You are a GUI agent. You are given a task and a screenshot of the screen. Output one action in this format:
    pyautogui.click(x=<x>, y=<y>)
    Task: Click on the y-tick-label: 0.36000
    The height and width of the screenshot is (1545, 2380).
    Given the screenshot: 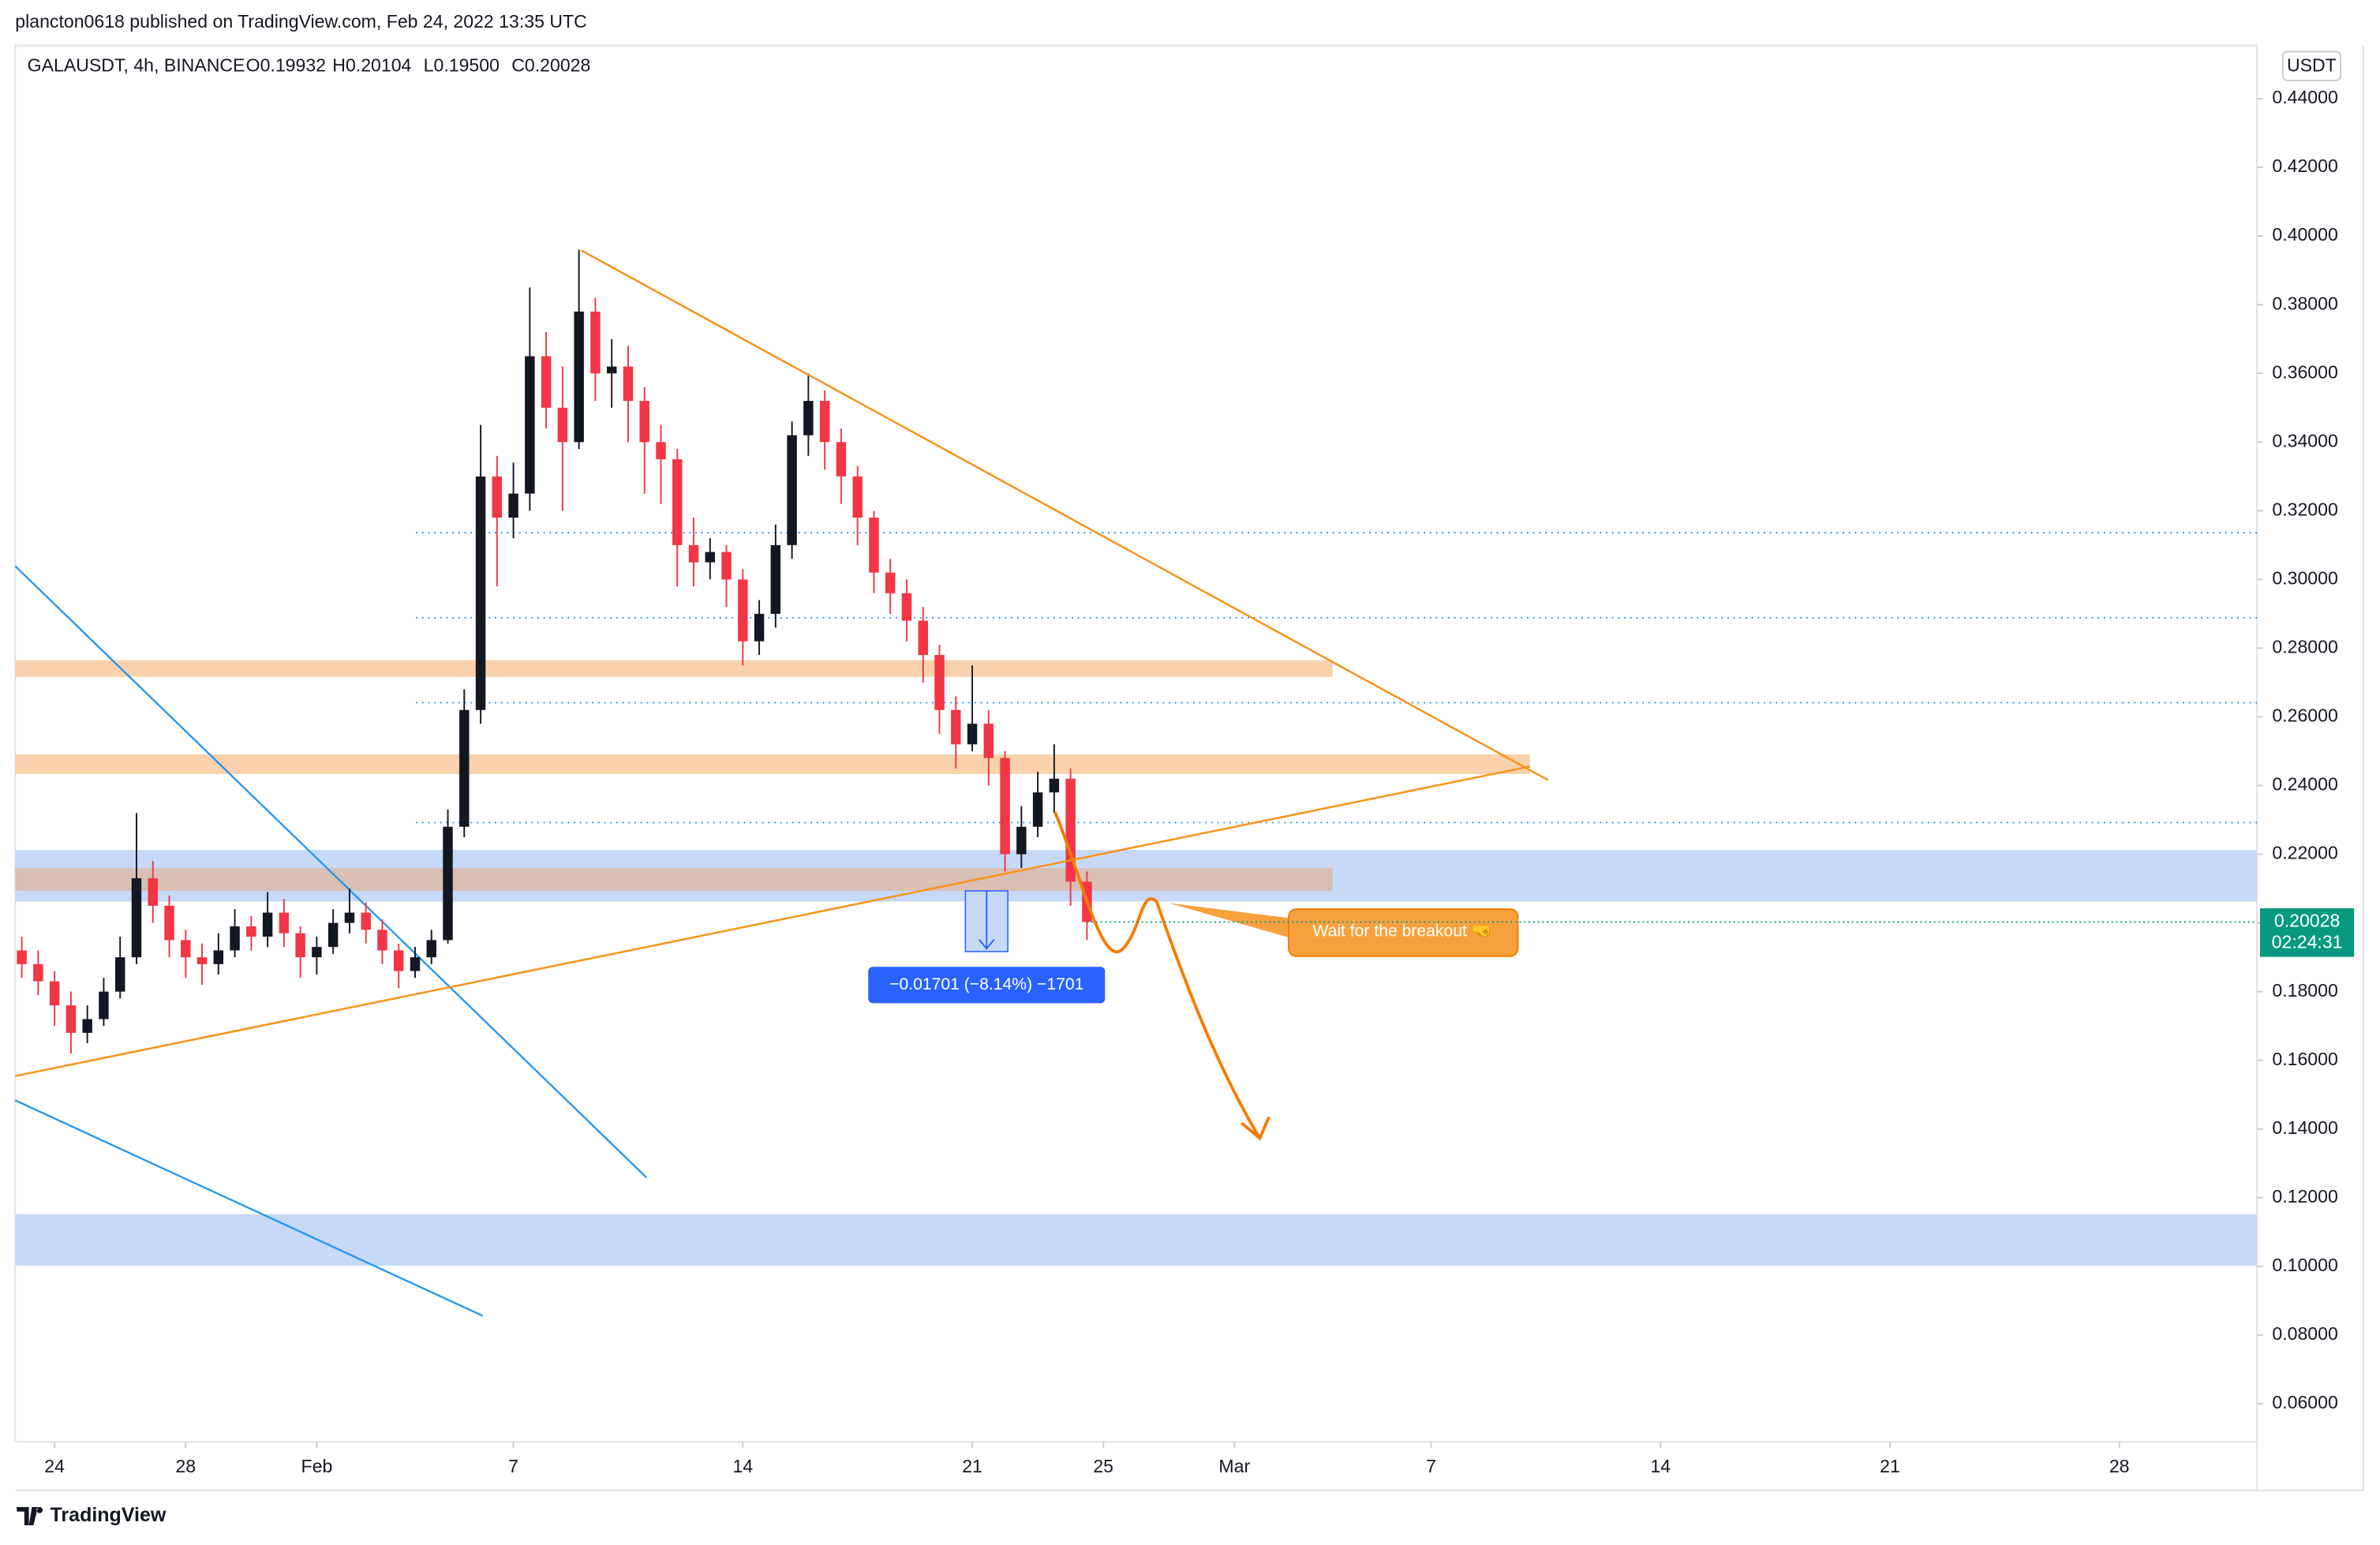 What is the action you would take?
    pyautogui.click(x=2304, y=371)
    